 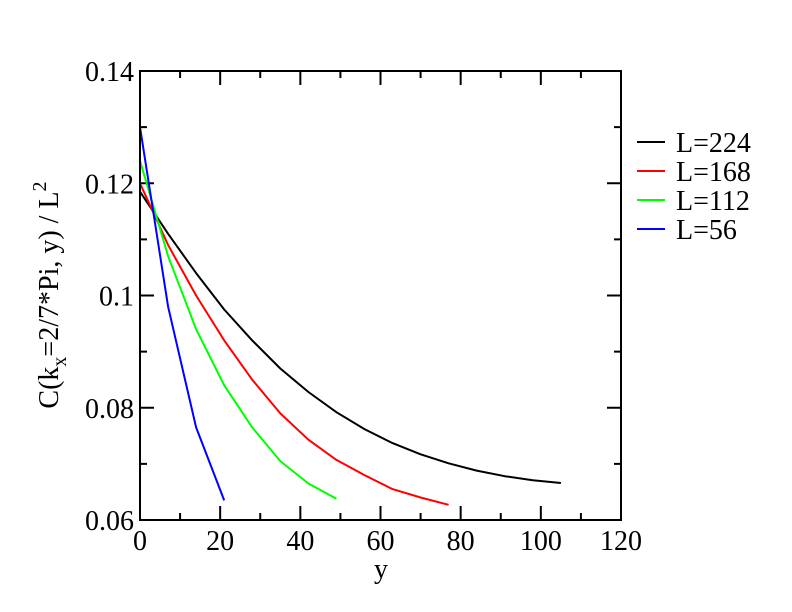 I want to click on y-tick-label: 0.06, so click(x=109, y=521).